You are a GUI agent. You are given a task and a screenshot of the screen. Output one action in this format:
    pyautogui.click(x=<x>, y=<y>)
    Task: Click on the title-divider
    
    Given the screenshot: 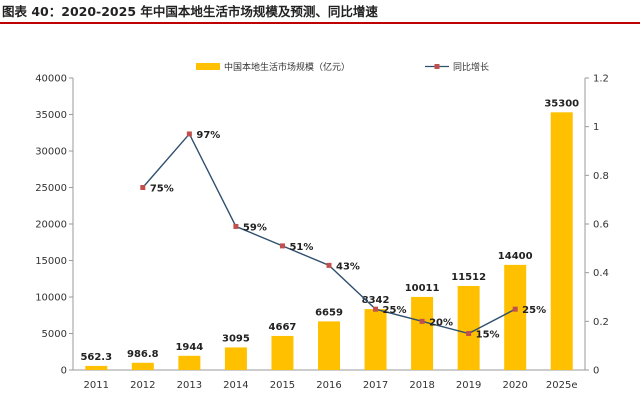 What is the action you would take?
    pyautogui.click(x=320, y=23)
    